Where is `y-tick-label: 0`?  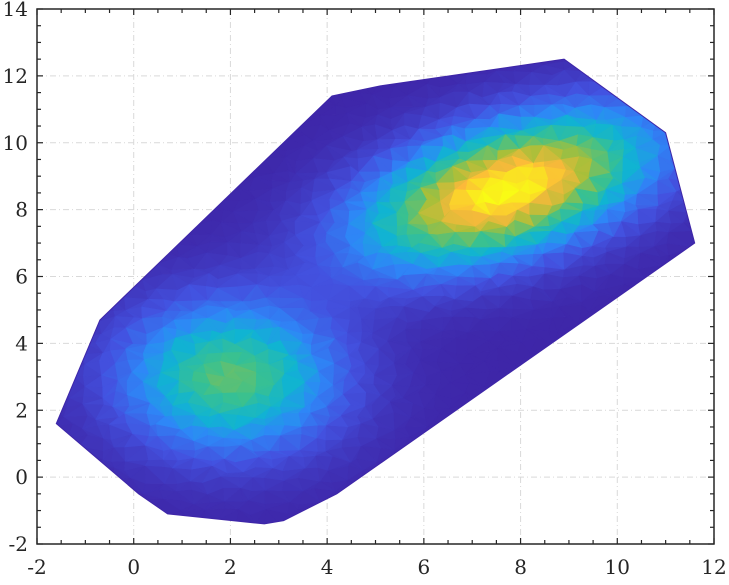 y-tick-label: 0 is located at coordinates (21, 477).